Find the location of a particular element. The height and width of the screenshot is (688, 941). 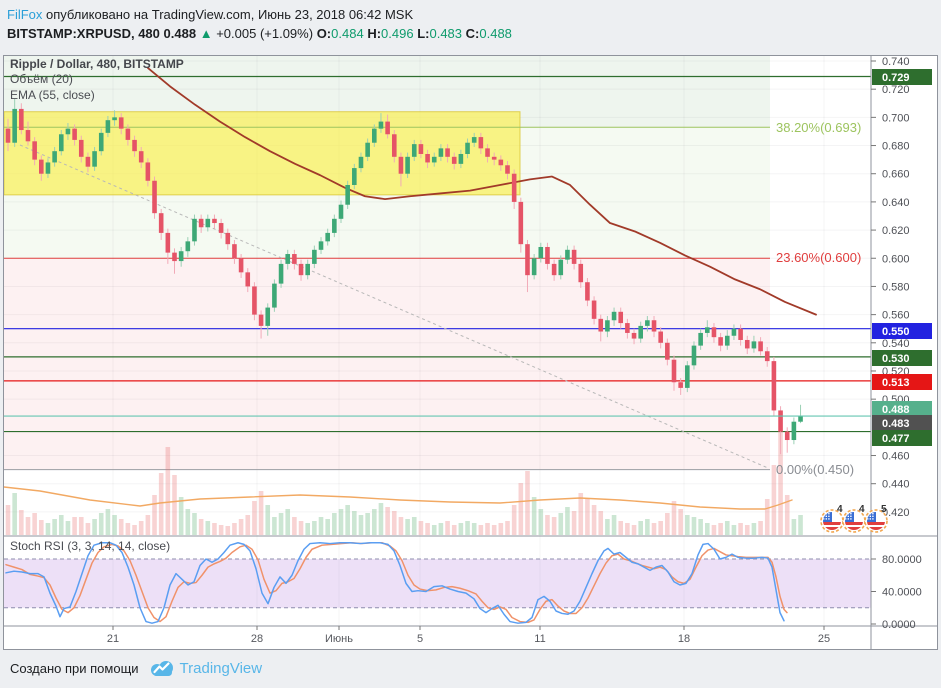

created-with-text: Создано при помощи is located at coordinates (74, 668).